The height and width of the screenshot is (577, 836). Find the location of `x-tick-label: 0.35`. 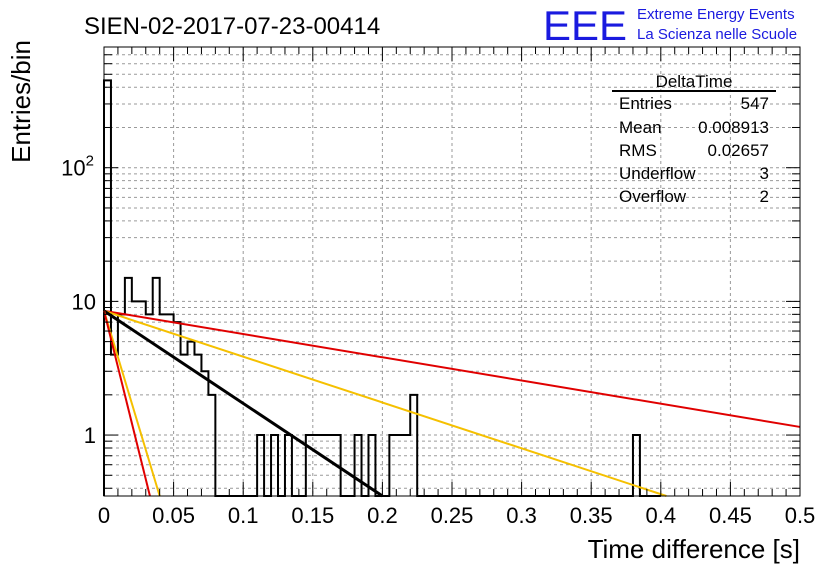

x-tick-label: 0.35 is located at coordinates (591, 515).